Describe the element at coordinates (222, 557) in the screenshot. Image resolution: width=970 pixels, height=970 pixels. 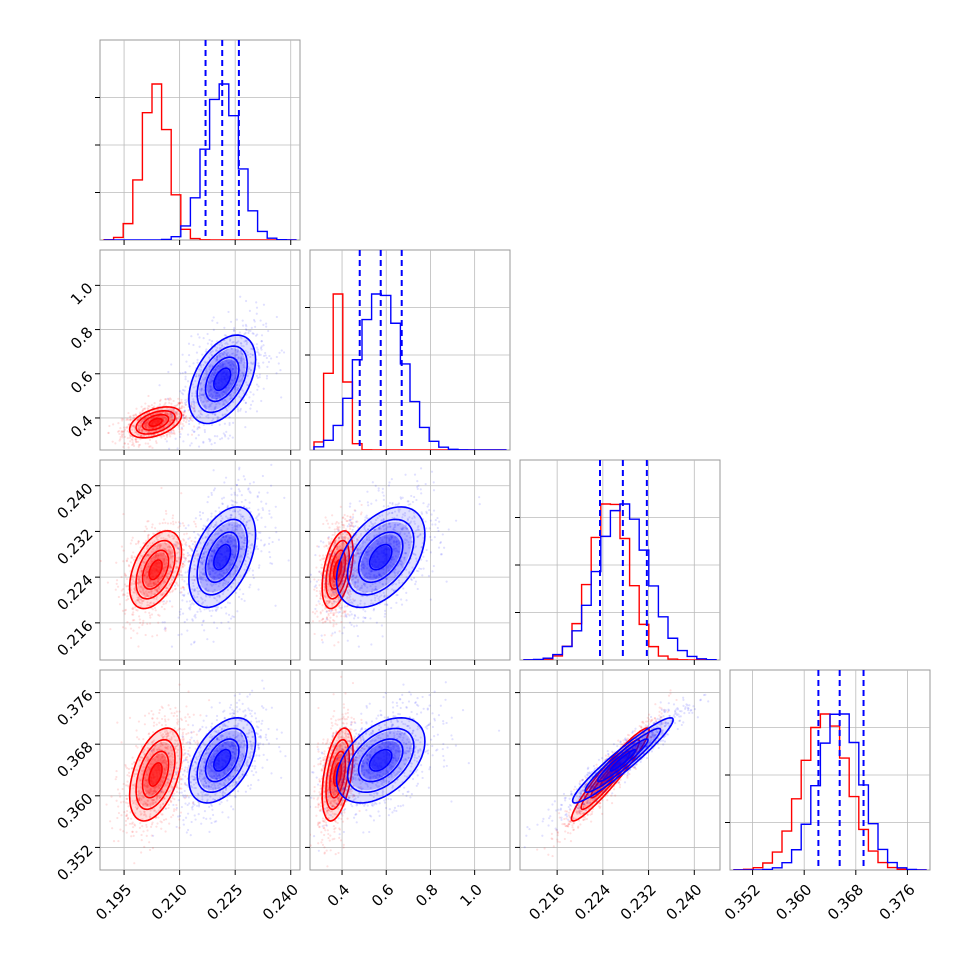
I see `density-fill` at that location.